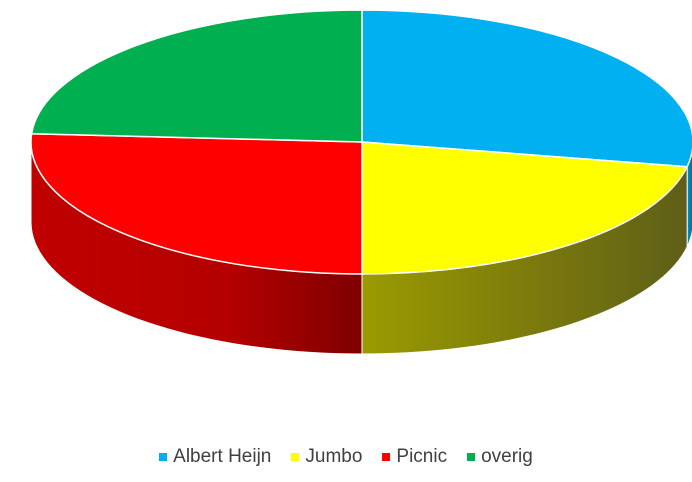  What do you see at coordinates (525, 208) in the screenshot?
I see `pie-slice-jumbo` at bounding box center [525, 208].